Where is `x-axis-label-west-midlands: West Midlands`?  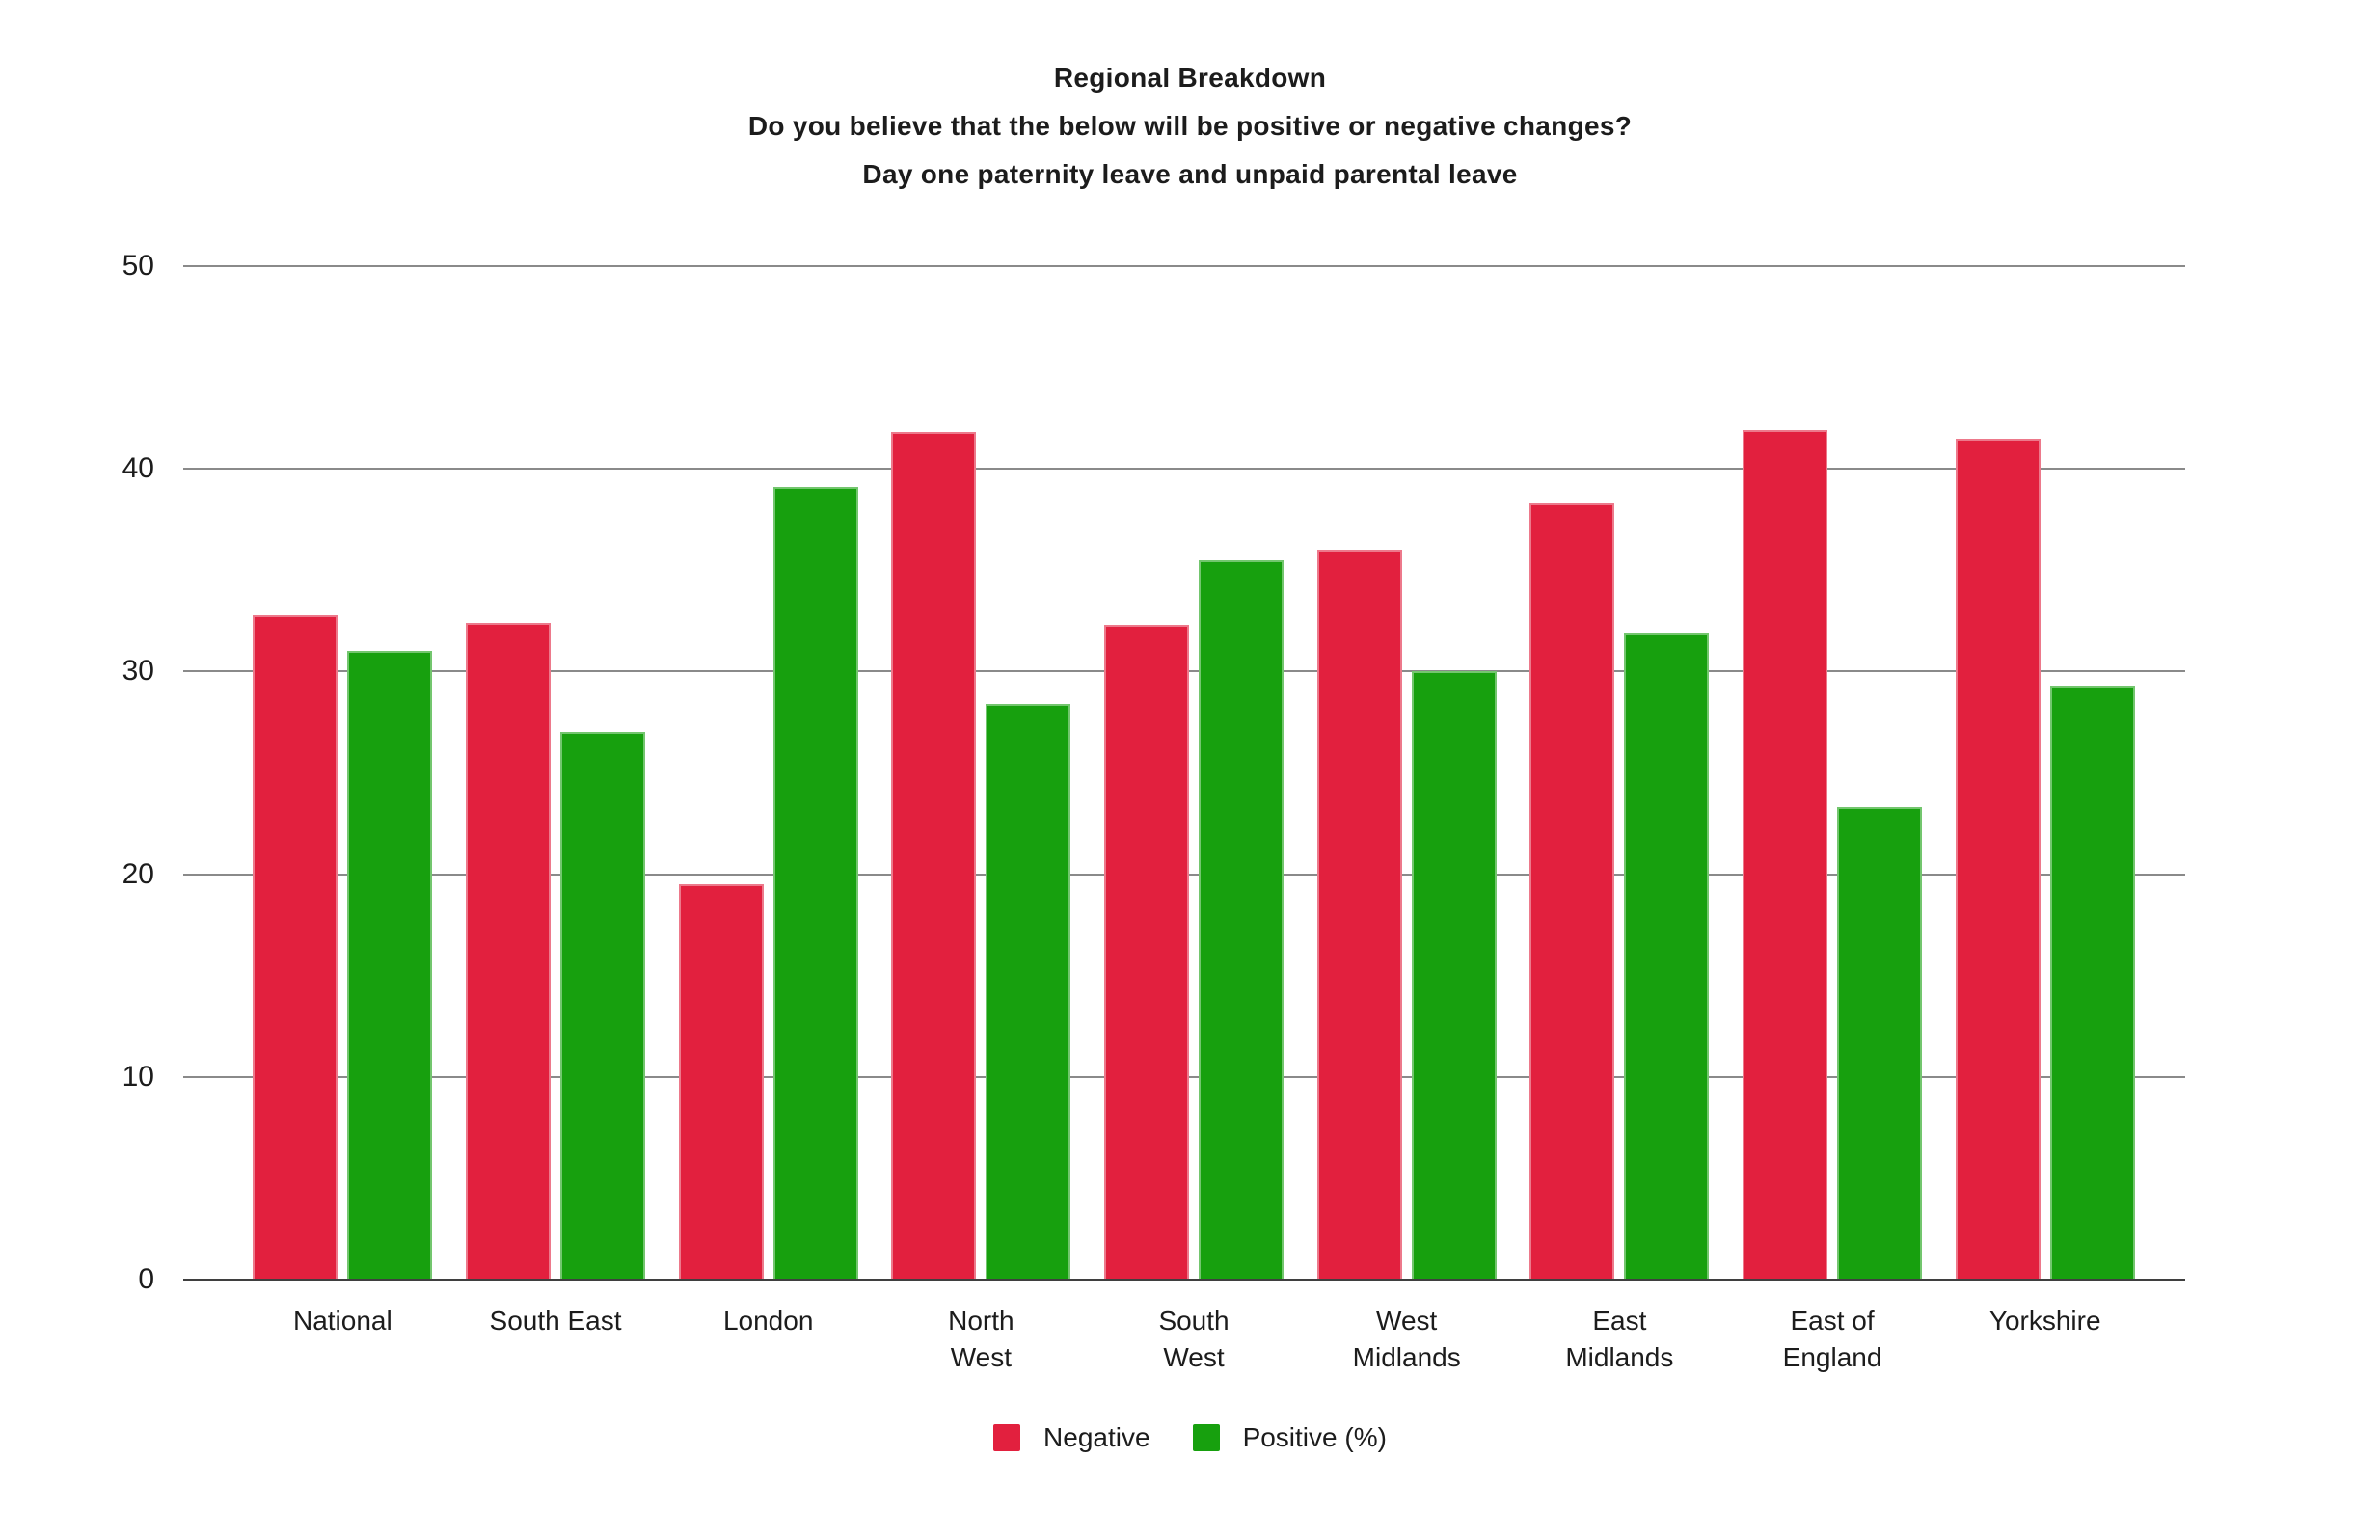 x-axis-label-west-midlands: West Midlands is located at coordinates (1407, 1339).